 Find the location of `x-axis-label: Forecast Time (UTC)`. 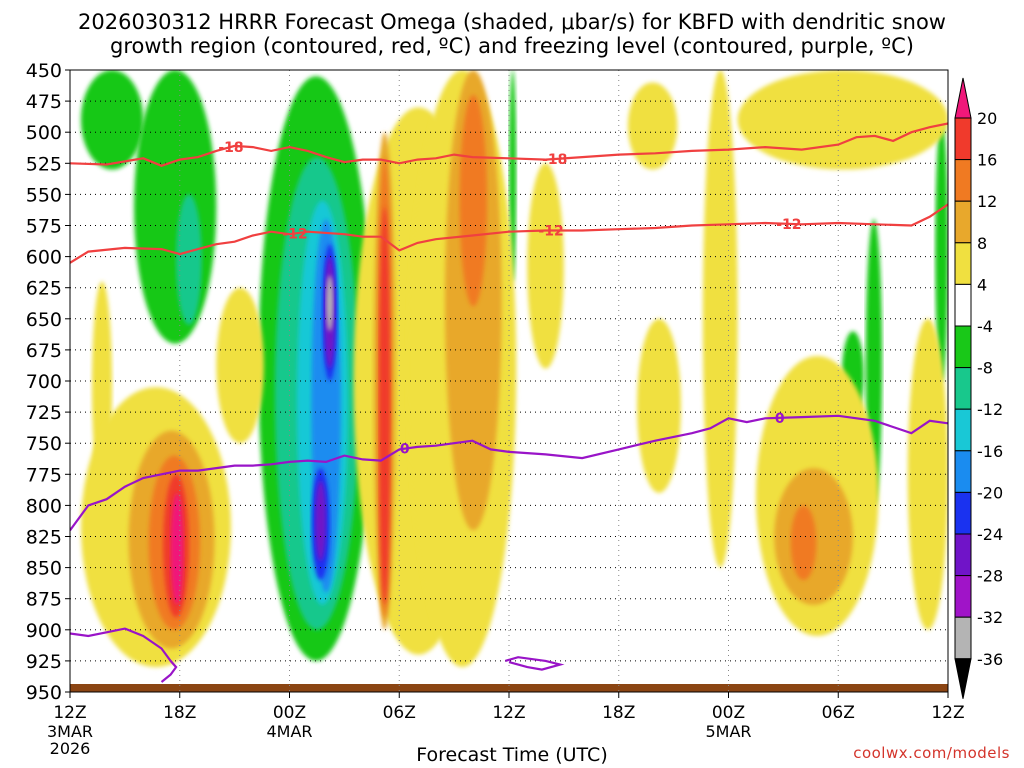

x-axis-label: Forecast Time (UTC) is located at coordinates (512, 755).